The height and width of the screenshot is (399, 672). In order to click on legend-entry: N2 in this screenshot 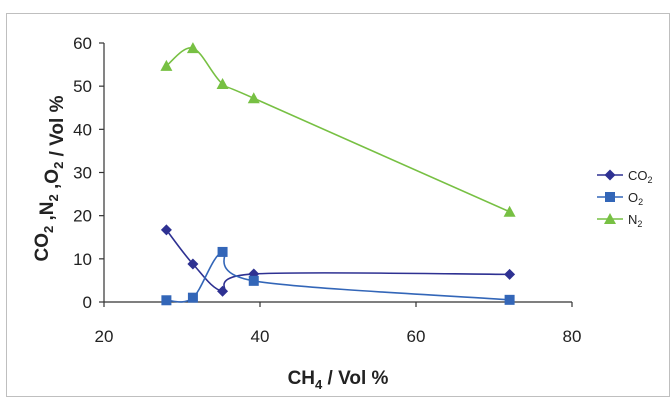, I will do `click(619, 220)`.